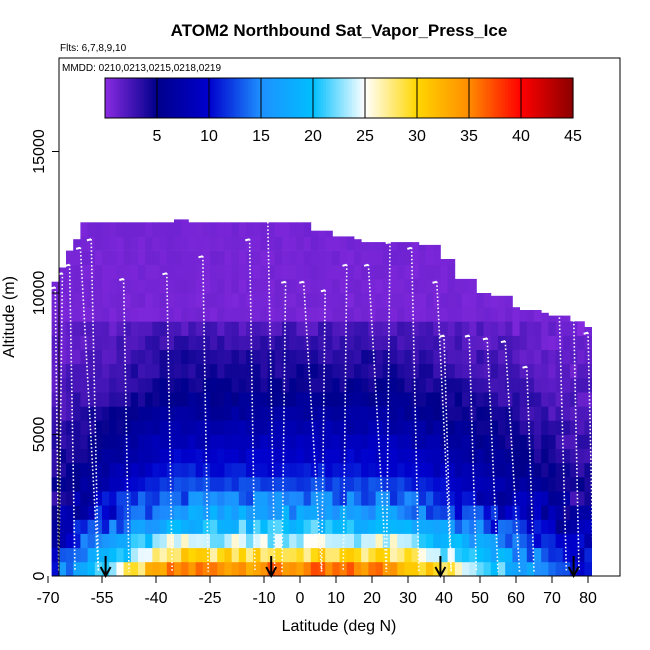 This screenshot has height=650, width=650. Describe the element at coordinates (209, 136) in the screenshot. I see `colorbar-tick-label: 10` at that location.